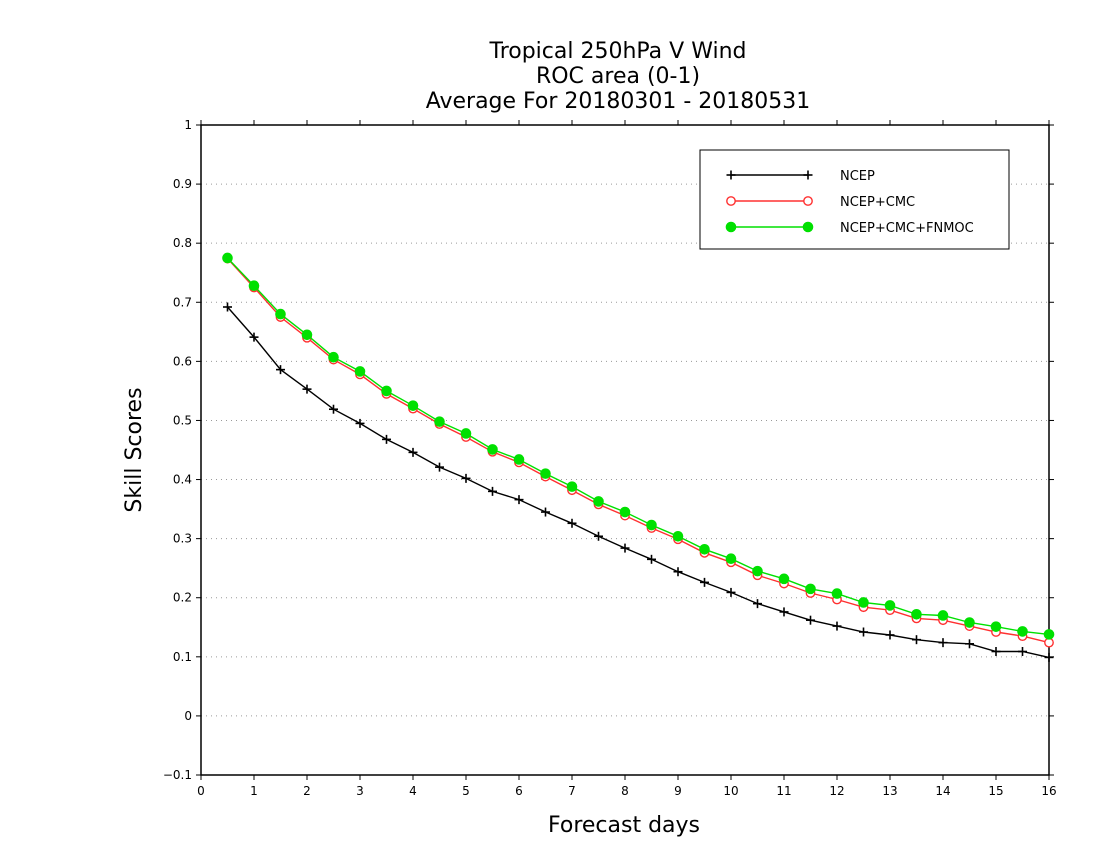 Image resolution: width=1100 pixels, height=850 pixels. Describe the element at coordinates (618, 101) in the screenshot. I see `title-line-3: Average For 20180301 - 20180531` at that location.